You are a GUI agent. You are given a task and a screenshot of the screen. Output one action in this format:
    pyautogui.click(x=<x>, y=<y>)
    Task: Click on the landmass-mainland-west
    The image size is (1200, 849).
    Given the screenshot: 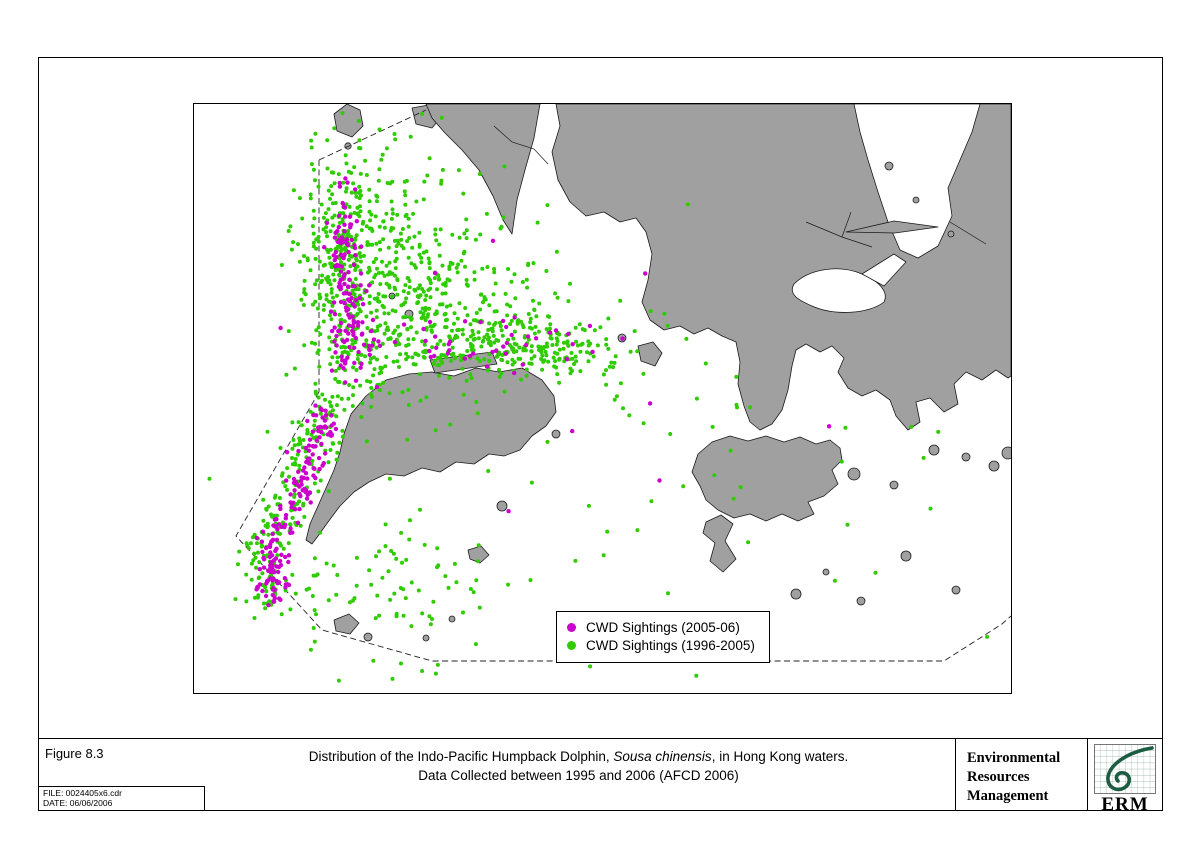 What is the action you would take?
    pyautogui.click(x=483, y=169)
    